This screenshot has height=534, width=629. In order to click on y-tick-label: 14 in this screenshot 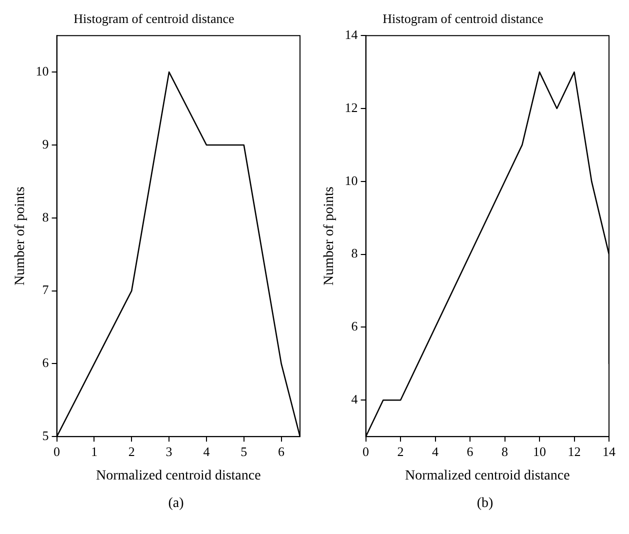, I will do `click(351, 34)`.